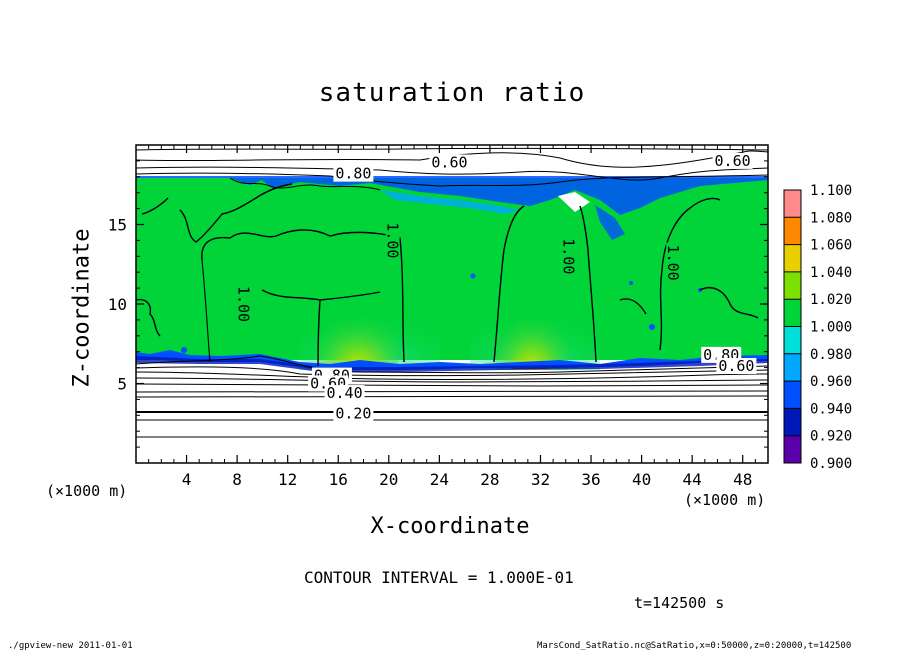 This screenshot has height=654, width=904. Describe the element at coordinates (831, 437) in the screenshot. I see `colorbar-label: 0.920` at that location.